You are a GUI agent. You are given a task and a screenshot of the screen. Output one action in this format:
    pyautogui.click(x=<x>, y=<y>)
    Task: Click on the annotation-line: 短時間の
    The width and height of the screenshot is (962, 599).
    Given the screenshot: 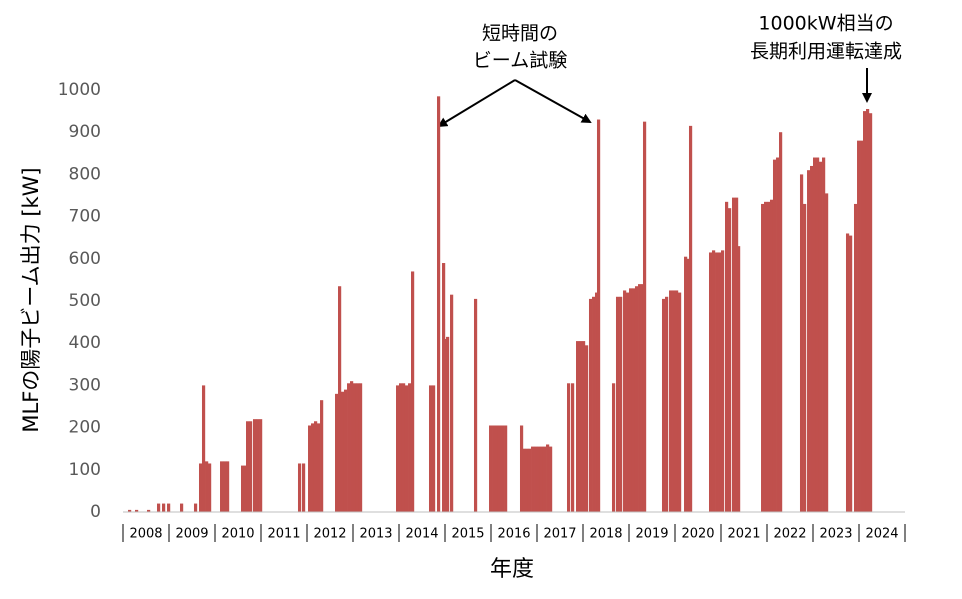 What is the action you would take?
    pyautogui.click(x=520, y=34)
    